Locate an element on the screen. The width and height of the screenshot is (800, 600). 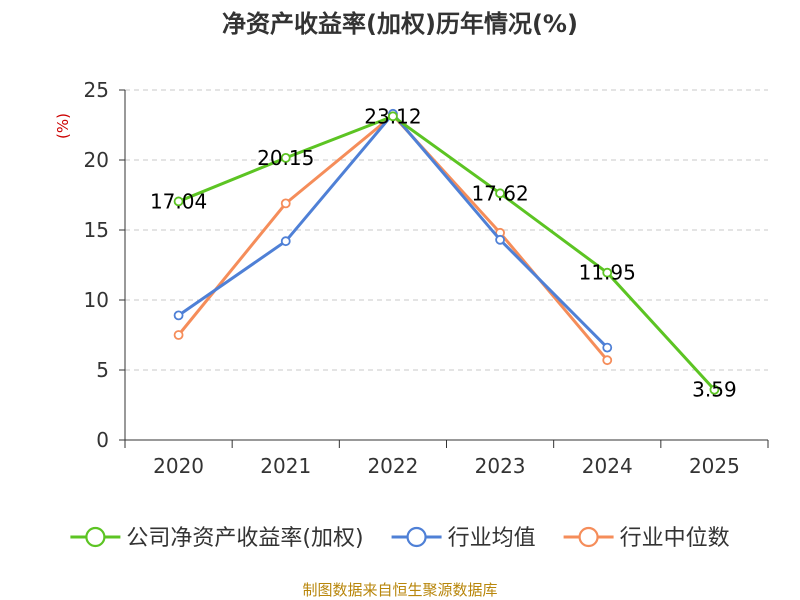
legend-label: 公司净资产收益率(加权) is located at coordinates (244, 538).